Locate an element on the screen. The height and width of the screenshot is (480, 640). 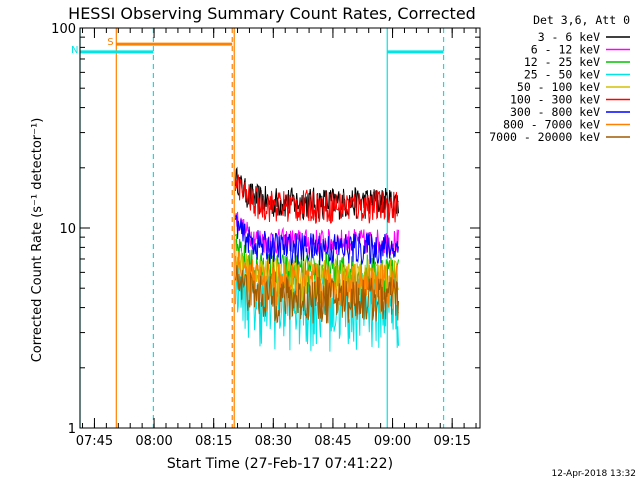
y-tick-label-1: 10 is located at coordinates (67, 229).